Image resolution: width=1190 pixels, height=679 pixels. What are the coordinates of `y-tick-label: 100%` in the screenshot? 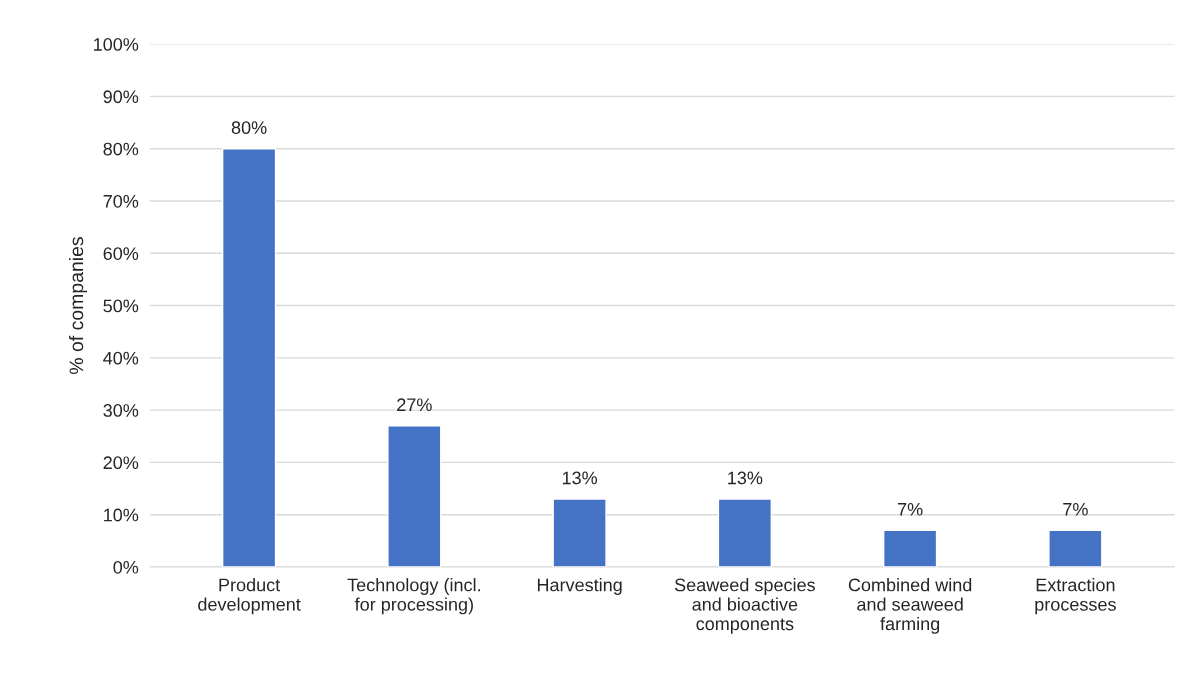 It's located at (116, 44).